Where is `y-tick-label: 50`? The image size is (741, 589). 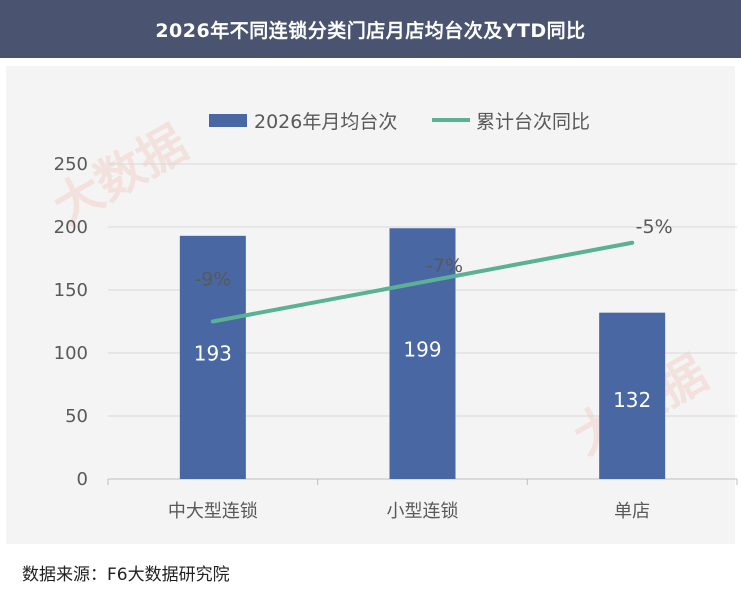
y-tick-label: 50 is located at coordinates (76, 416).